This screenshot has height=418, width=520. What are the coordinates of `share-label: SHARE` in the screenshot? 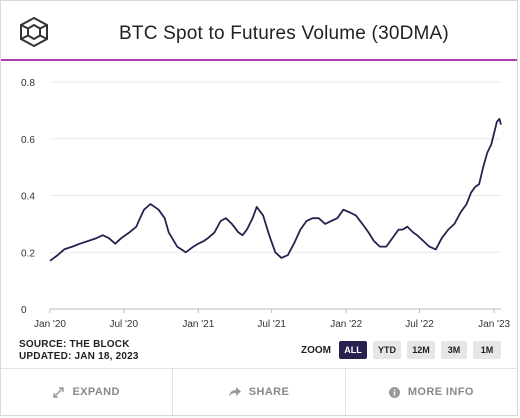 It's located at (269, 392).